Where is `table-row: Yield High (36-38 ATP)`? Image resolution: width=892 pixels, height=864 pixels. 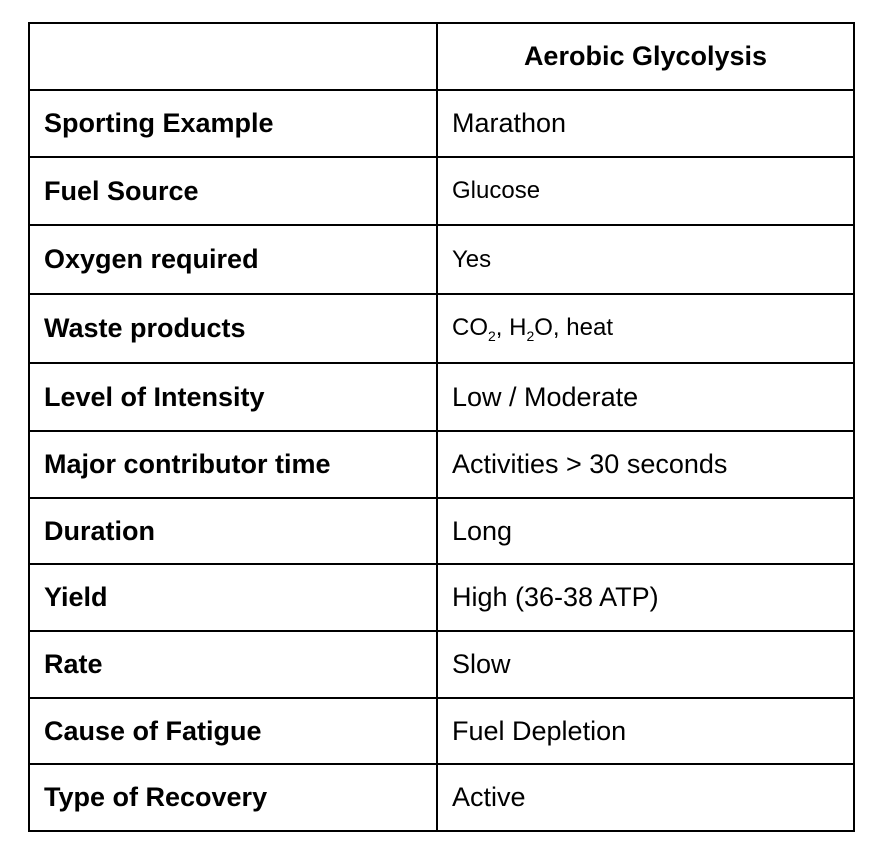 table-row: Yield High (36-38 ATP) is located at coordinates (441, 597).